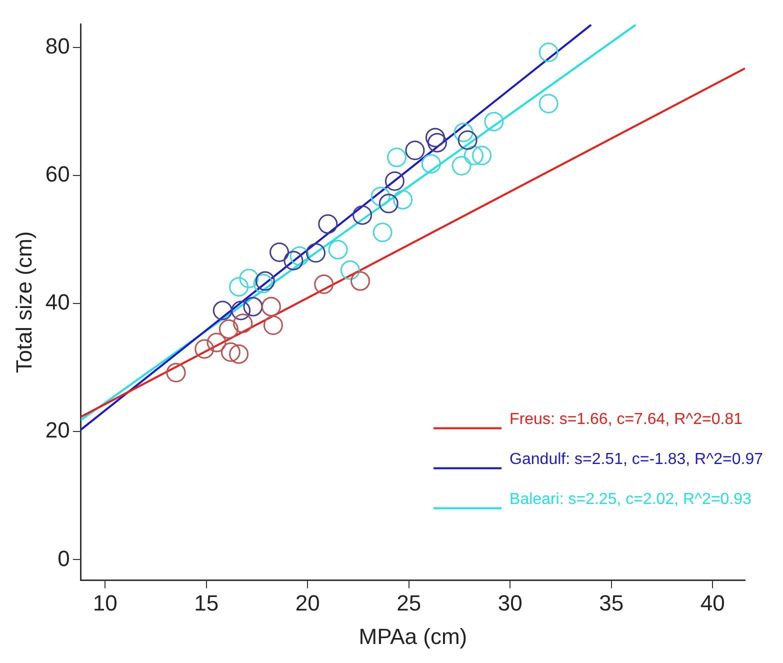  Describe the element at coordinates (611, 603) in the screenshot. I see `x-tick-label: 35` at that location.